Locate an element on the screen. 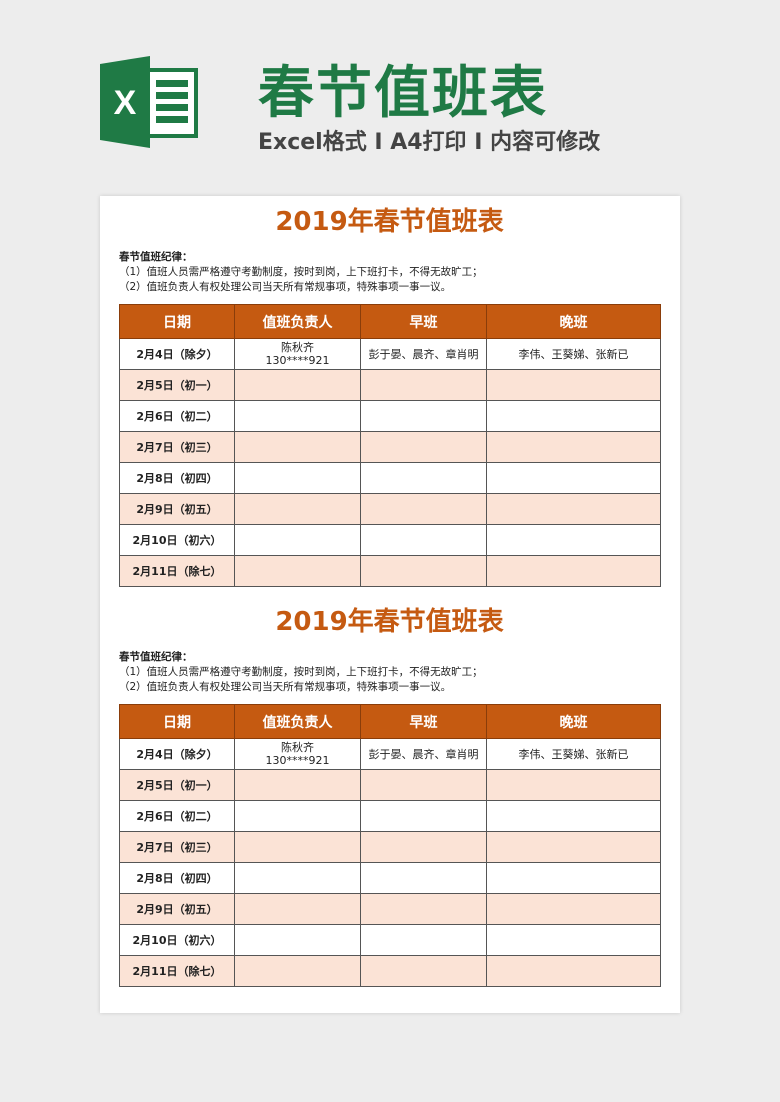 This screenshot has width=780, height=1102. table-row: 2月5日（初一） is located at coordinates (390, 785).